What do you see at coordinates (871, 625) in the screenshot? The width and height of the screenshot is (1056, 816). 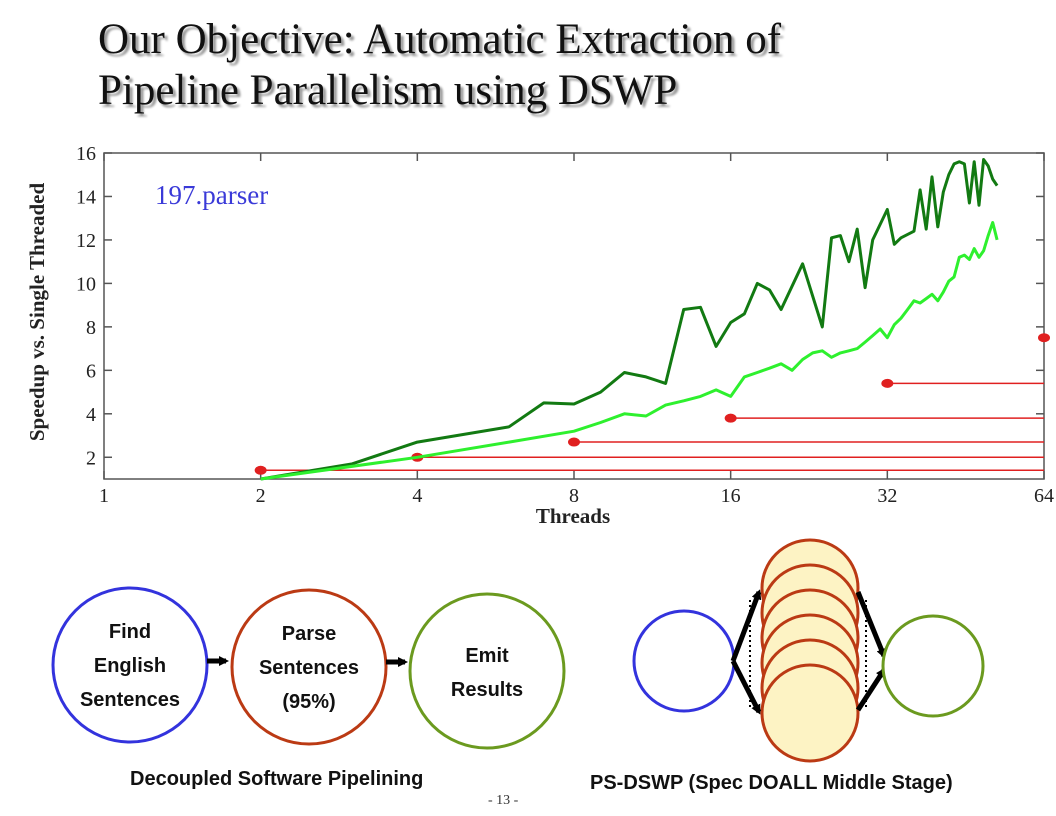 I see `psdswp-arrow-merge-top` at bounding box center [871, 625].